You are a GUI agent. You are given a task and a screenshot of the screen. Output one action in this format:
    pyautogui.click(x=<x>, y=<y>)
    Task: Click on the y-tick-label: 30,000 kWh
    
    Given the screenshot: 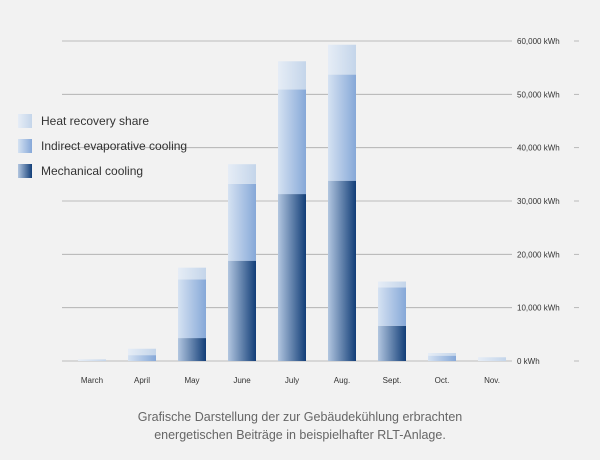 What is the action you would take?
    pyautogui.click(x=538, y=201)
    